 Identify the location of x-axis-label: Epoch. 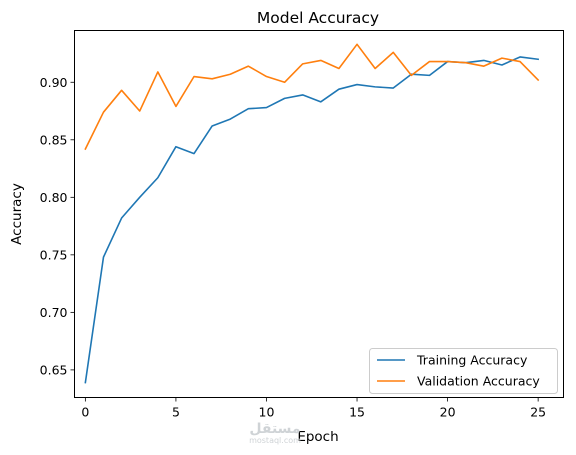
(317, 437).